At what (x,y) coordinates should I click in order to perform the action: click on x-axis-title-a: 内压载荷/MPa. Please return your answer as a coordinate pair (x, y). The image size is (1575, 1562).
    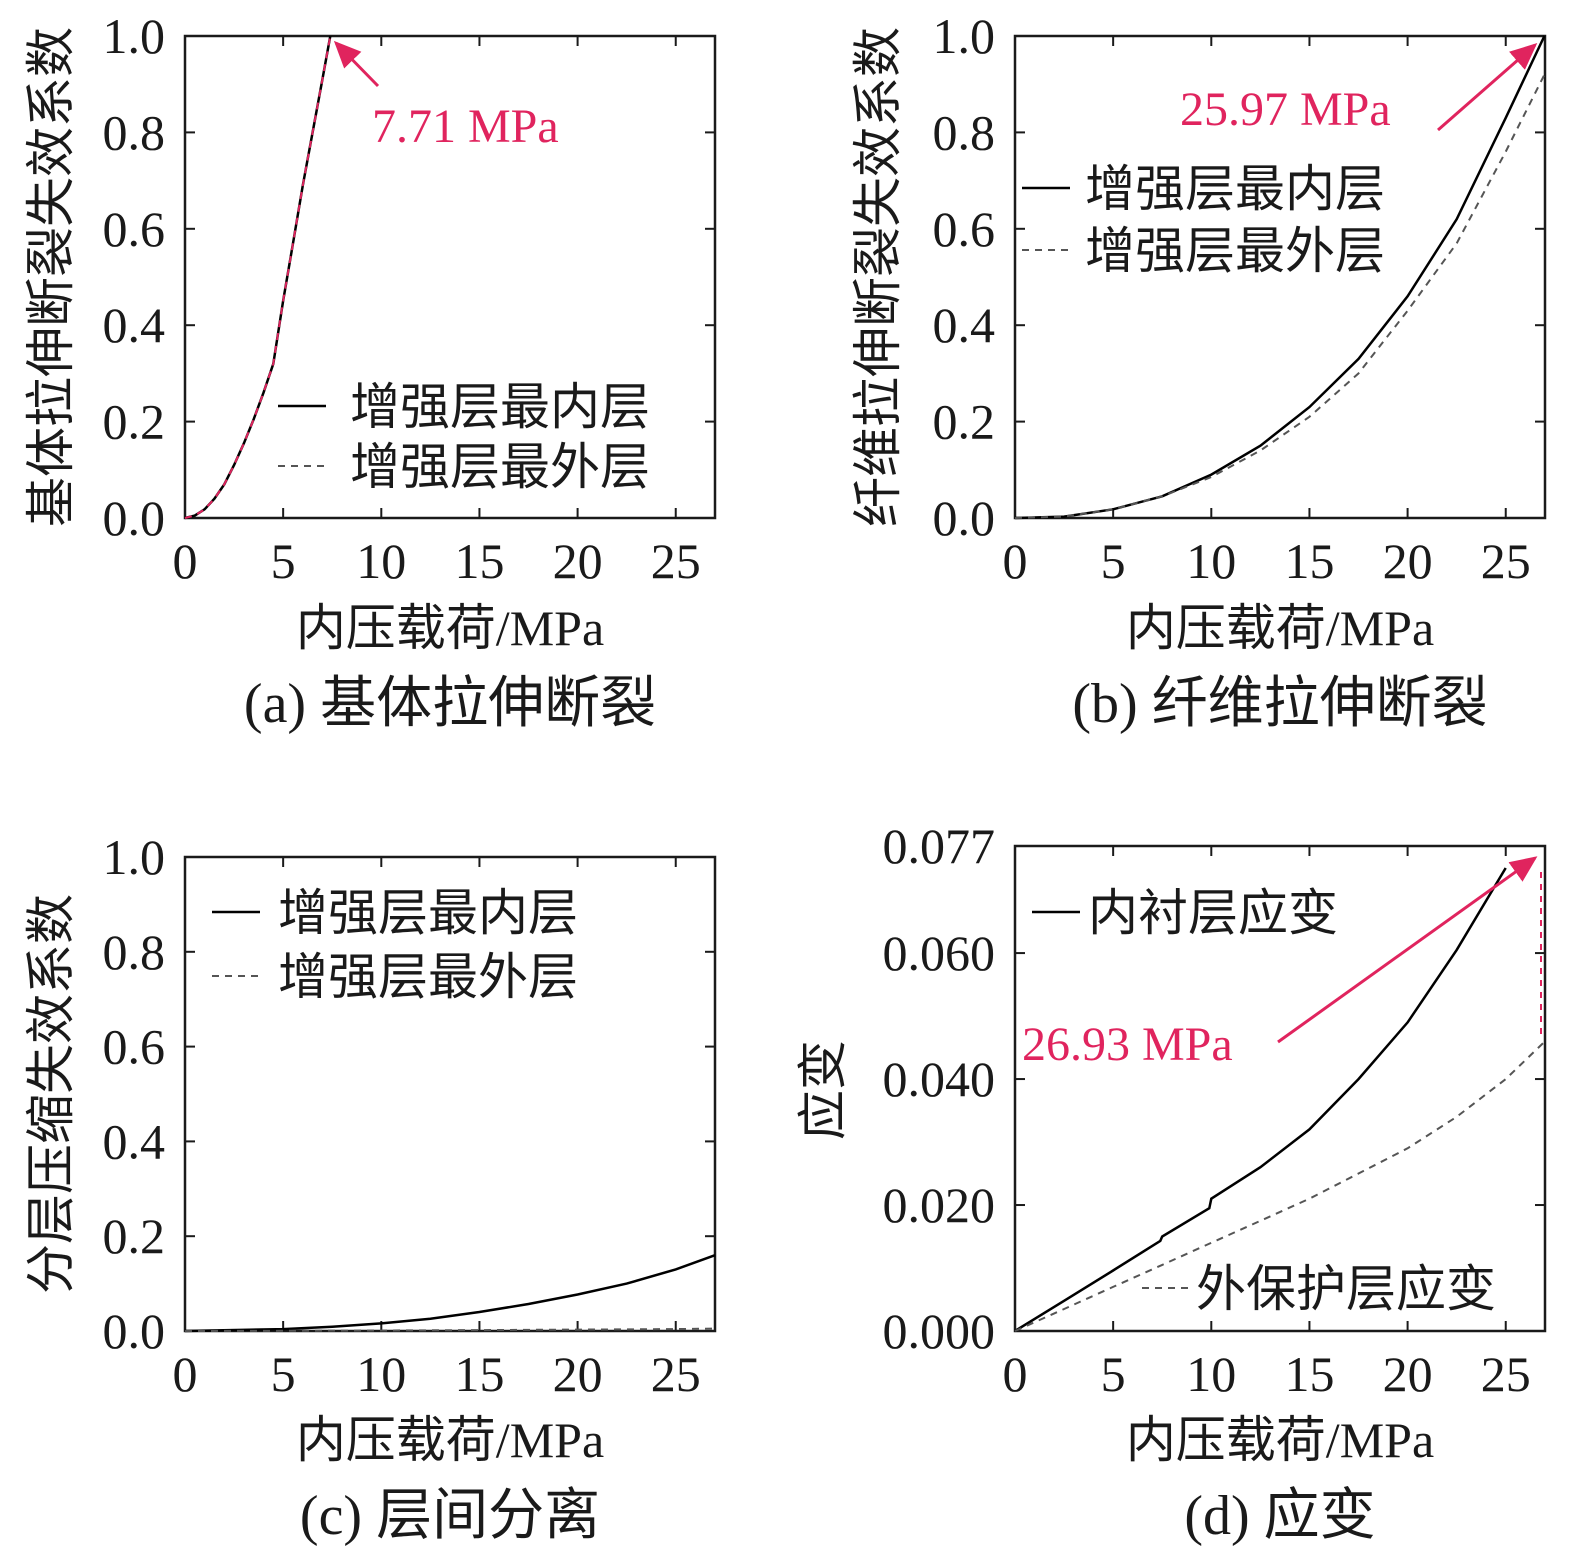
    Looking at the image, I should click on (450, 628).